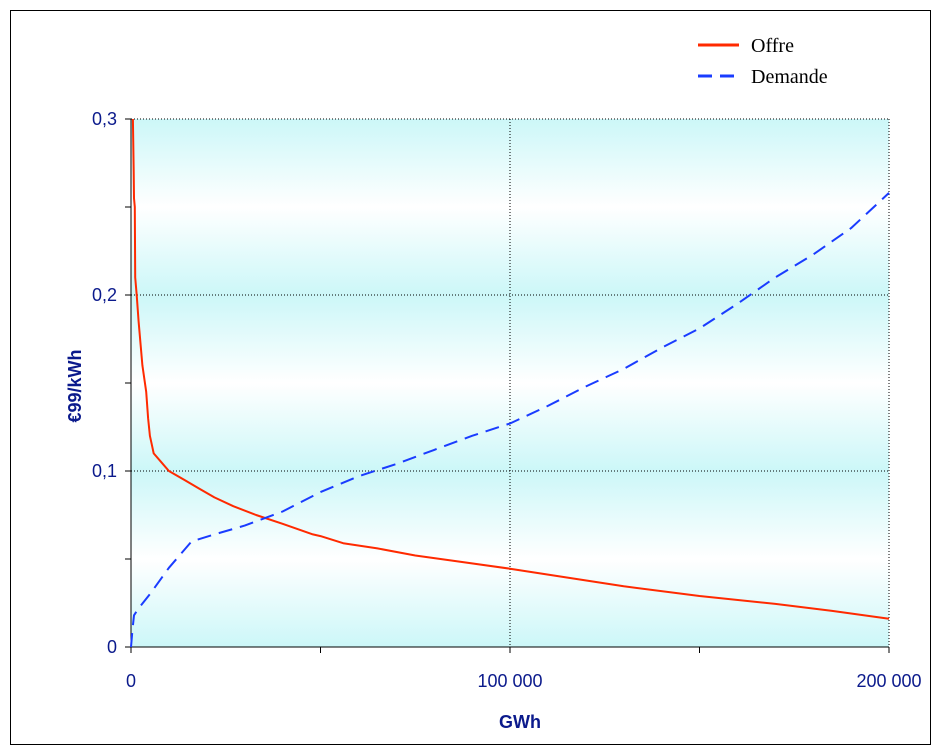  Describe the element at coordinates (112, 647) in the screenshot. I see `y-tick-label: 0` at that location.